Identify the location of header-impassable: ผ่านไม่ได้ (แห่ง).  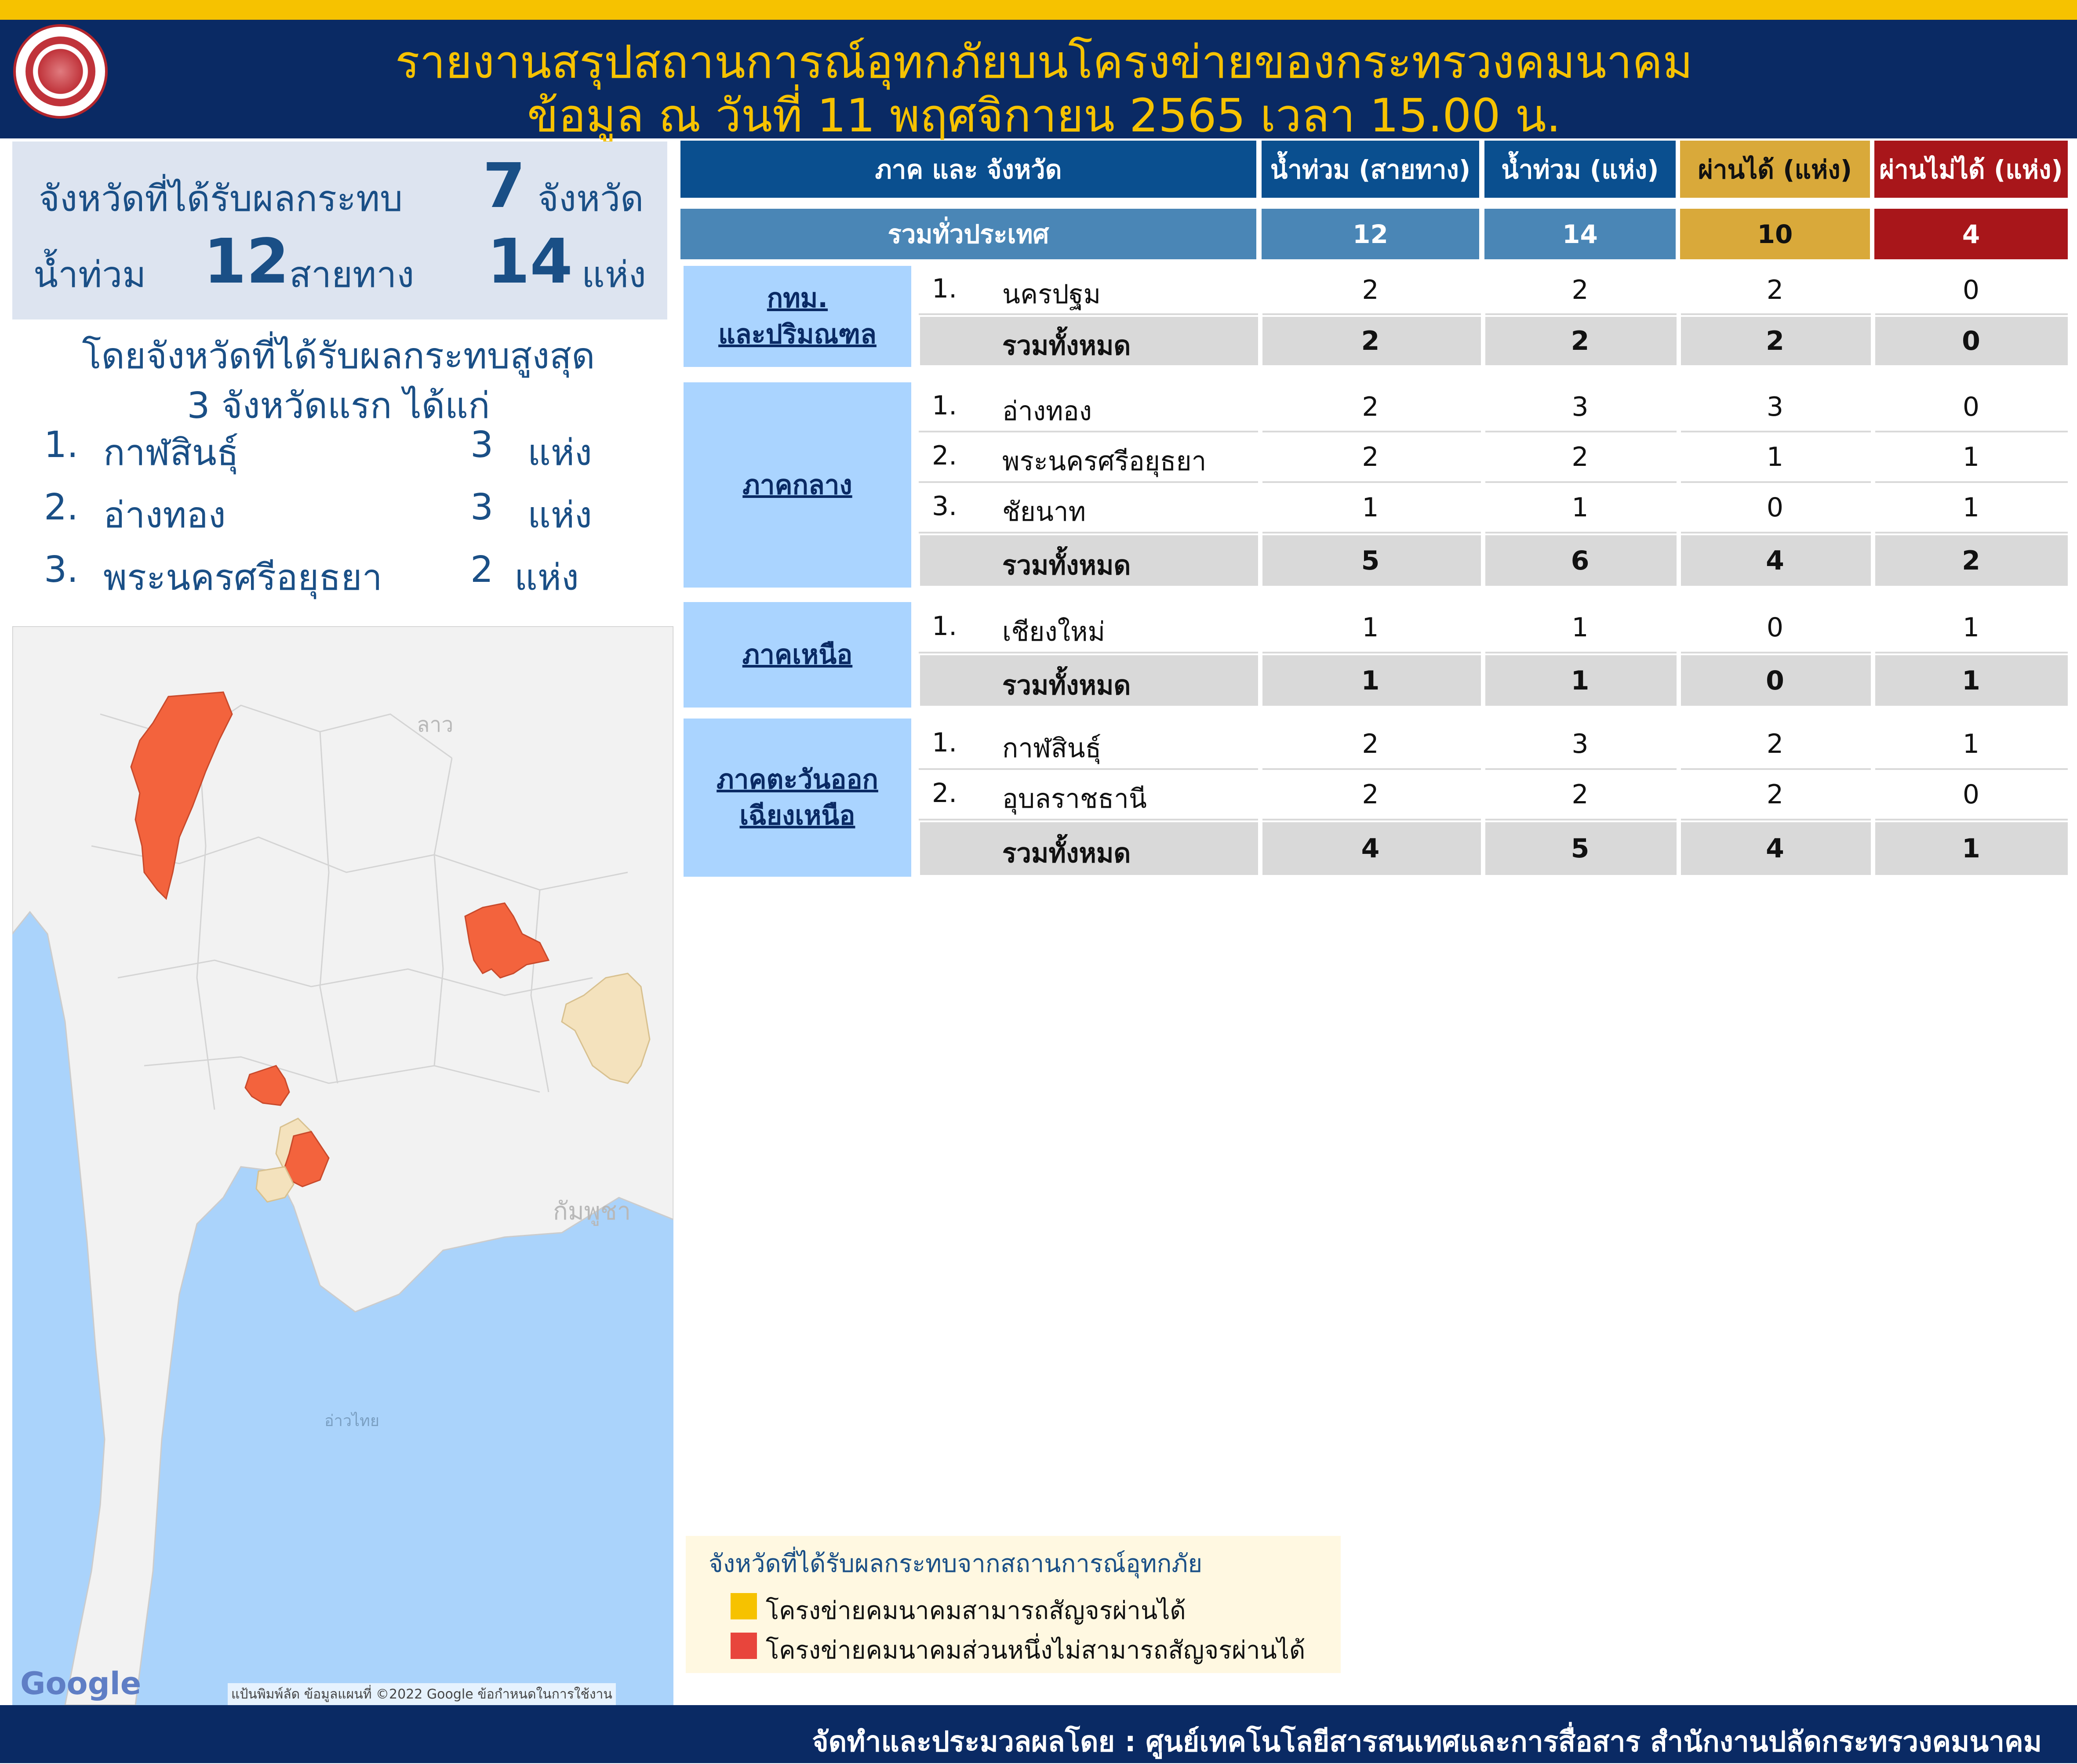
(1971, 169).